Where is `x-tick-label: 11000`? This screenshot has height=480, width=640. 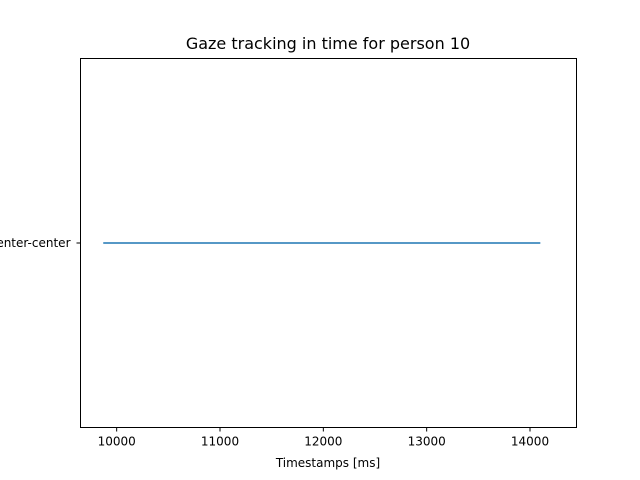 x-tick-label: 11000 is located at coordinates (220, 442).